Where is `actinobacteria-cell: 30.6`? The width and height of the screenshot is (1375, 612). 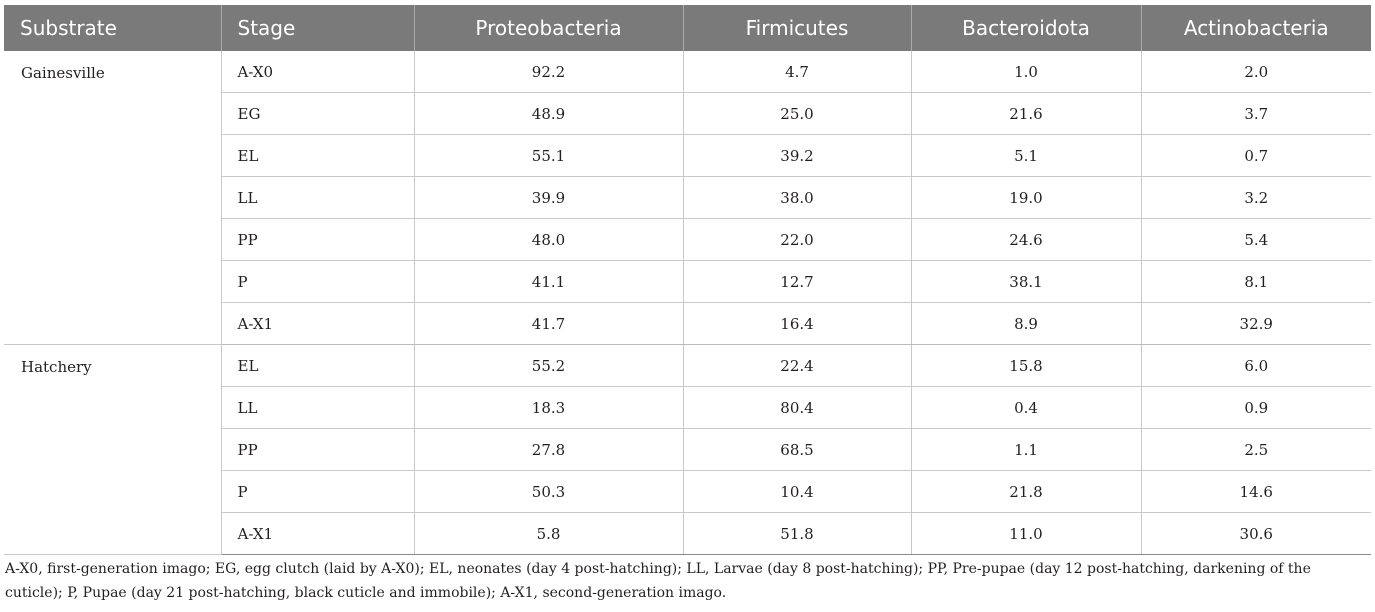
actinobacteria-cell: 30.6 is located at coordinates (1255, 533).